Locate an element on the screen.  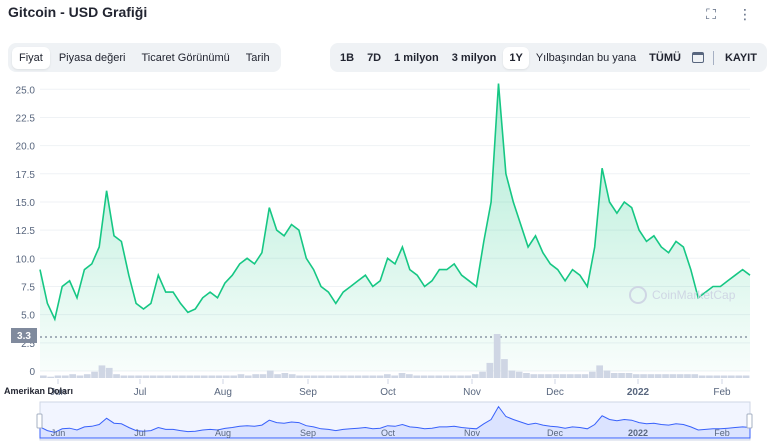
navigator-frame is located at coordinates (395, 421).